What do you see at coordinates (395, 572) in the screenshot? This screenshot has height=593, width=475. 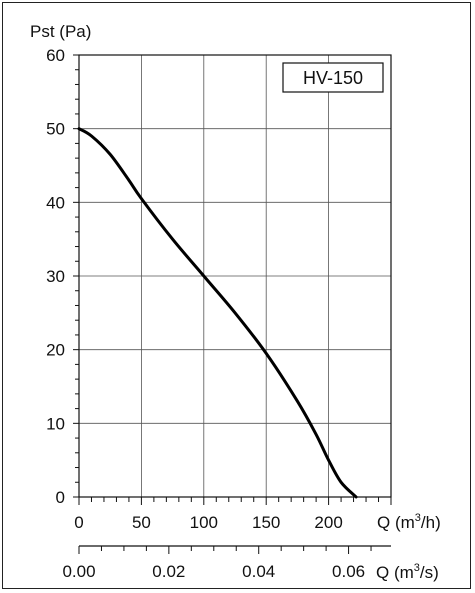 I see `x2-axis-label-main: Q (m` at bounding box center [395, 572].